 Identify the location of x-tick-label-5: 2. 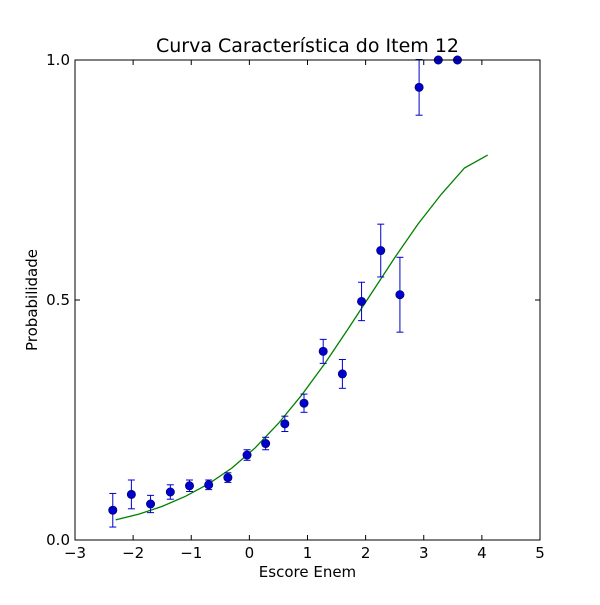
(366, 553).